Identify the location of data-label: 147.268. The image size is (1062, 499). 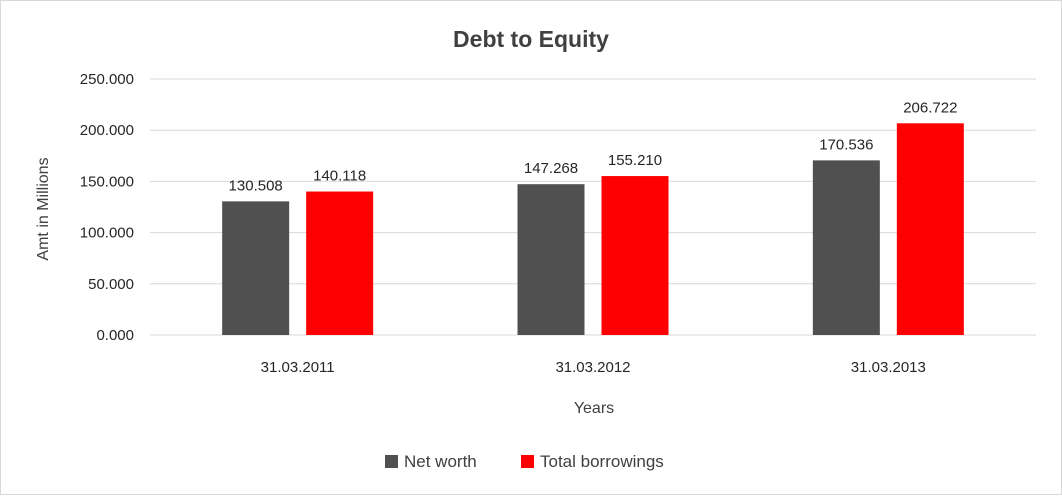
(551, 168).